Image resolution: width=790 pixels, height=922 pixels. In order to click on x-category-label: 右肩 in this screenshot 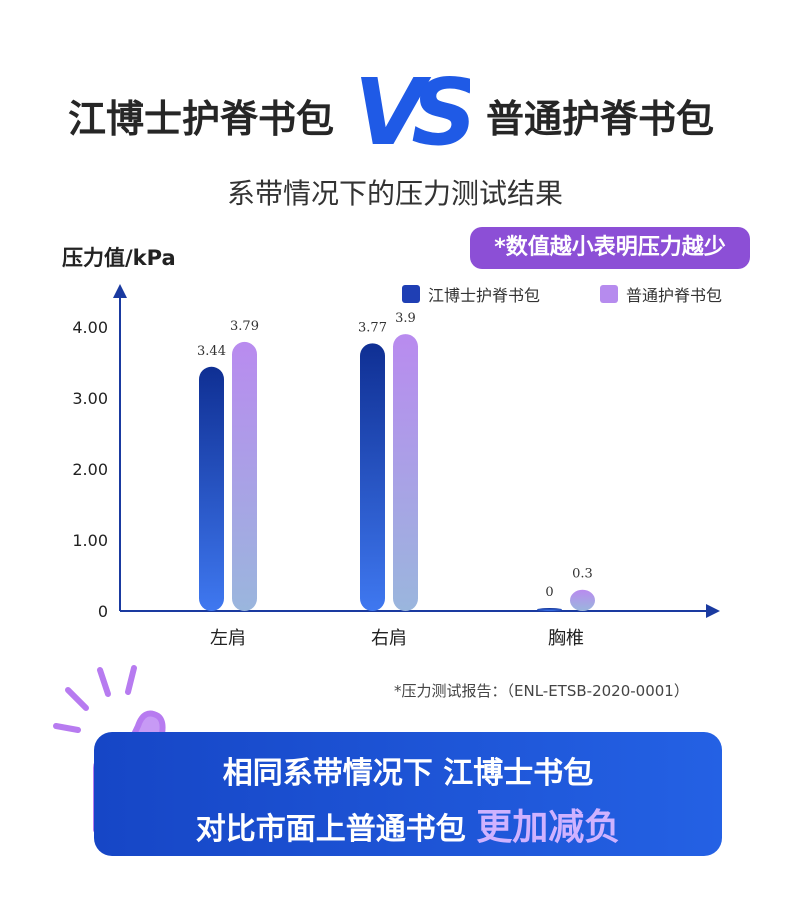, I will do `click(389, 638)`.